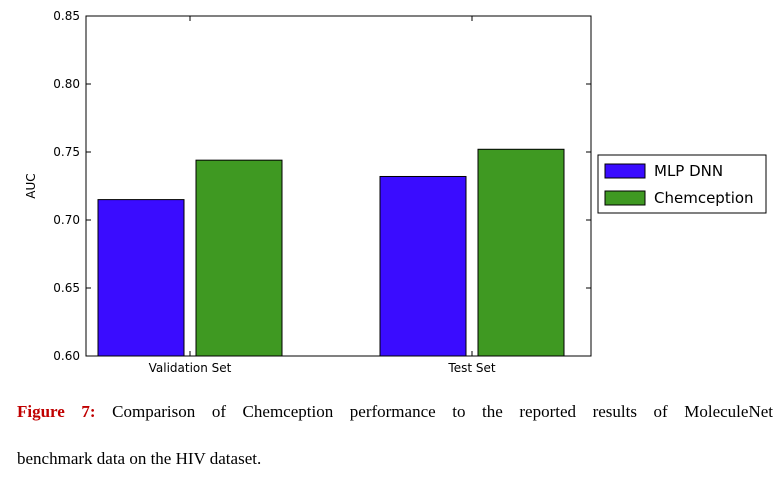 Image resolution: width=778 pixels, height=479 pixels. Describe the element at coordinates (471, 368) in the screenshot. I see `x-tick-label: Test Set` at that location.